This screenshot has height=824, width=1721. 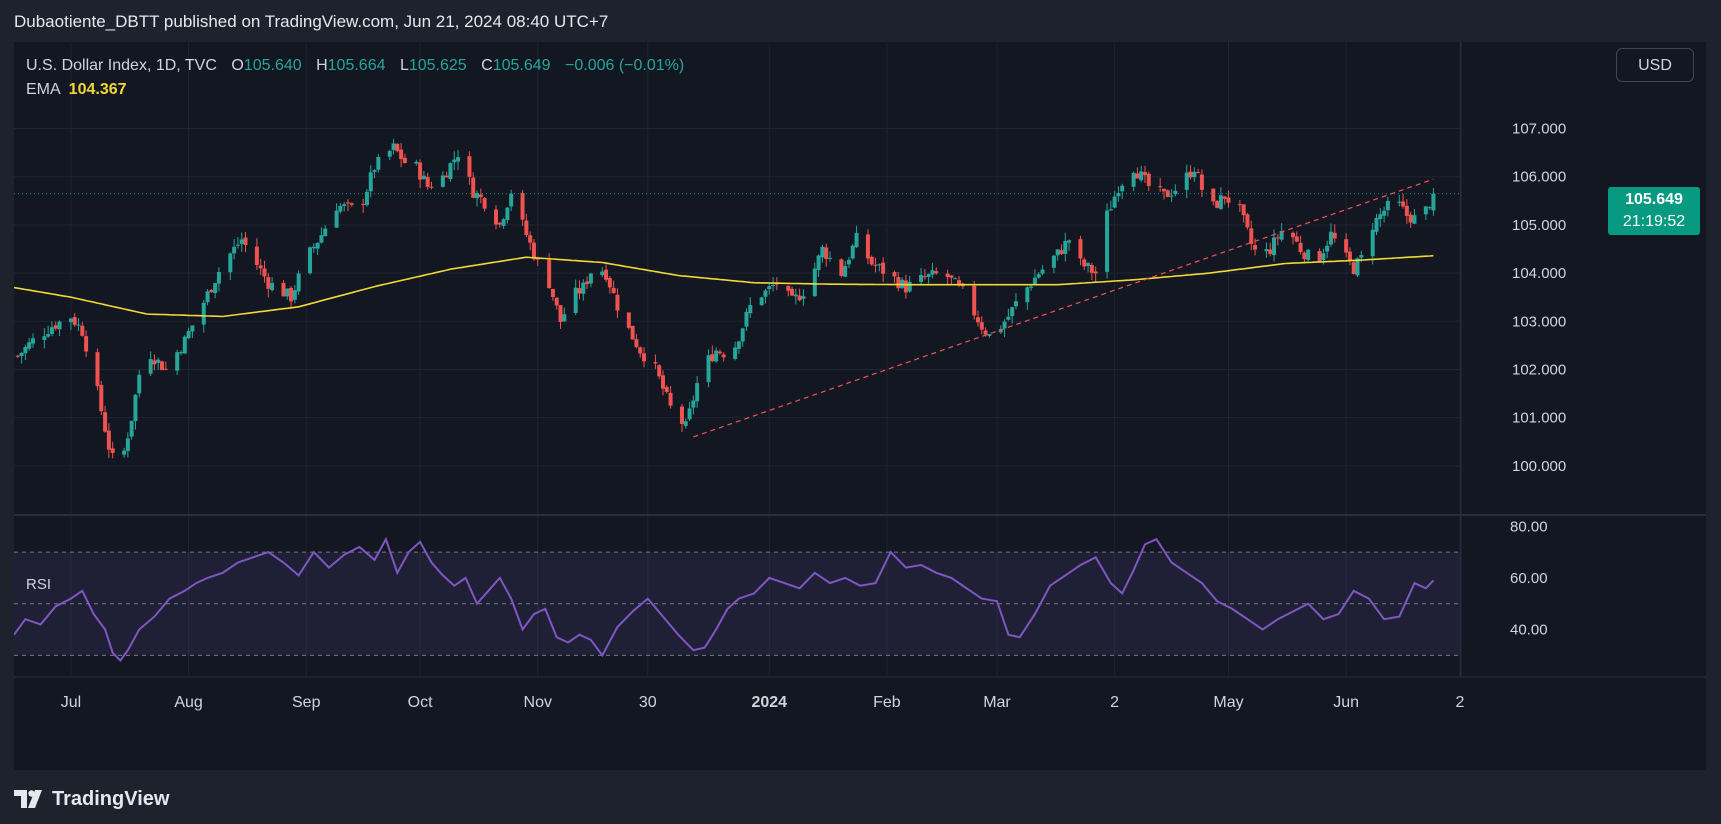 I want to click on price-axis-label: 104.000, so click(x=1539, y=273).